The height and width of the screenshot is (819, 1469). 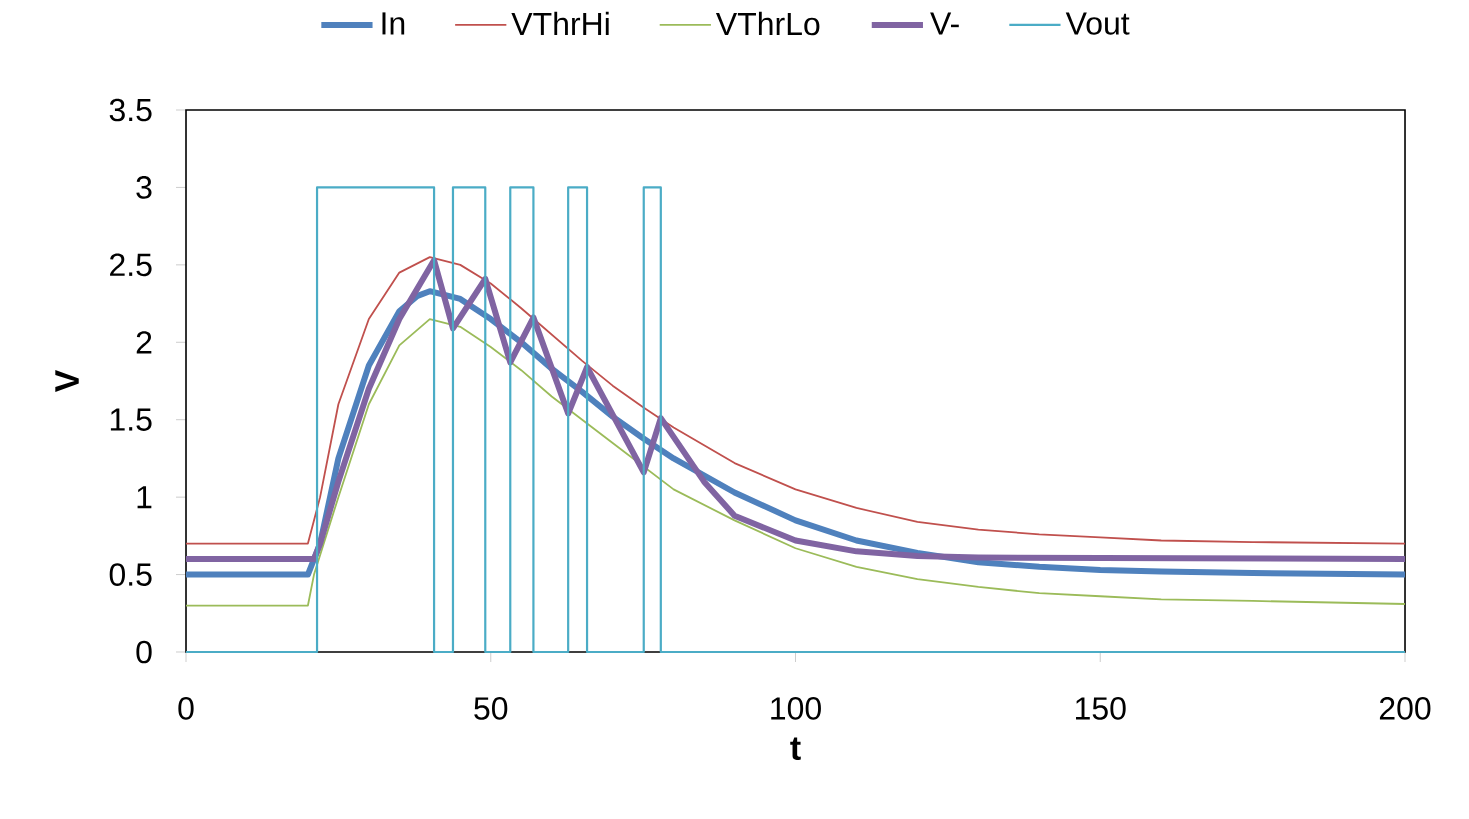 What do you see at coordinates (186, 708) in the screenshot?
I see `x-tick-label: 0` at bounding box center [186, 708].